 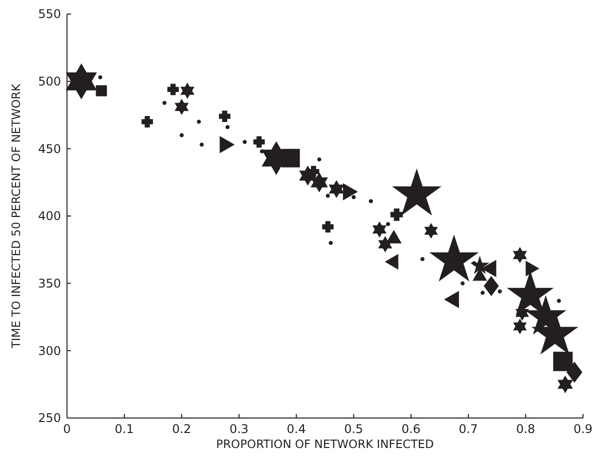 I want to click on x-axis-title: PROPORTION OF NETWORK INFECTED, so click(x=325, y=444).